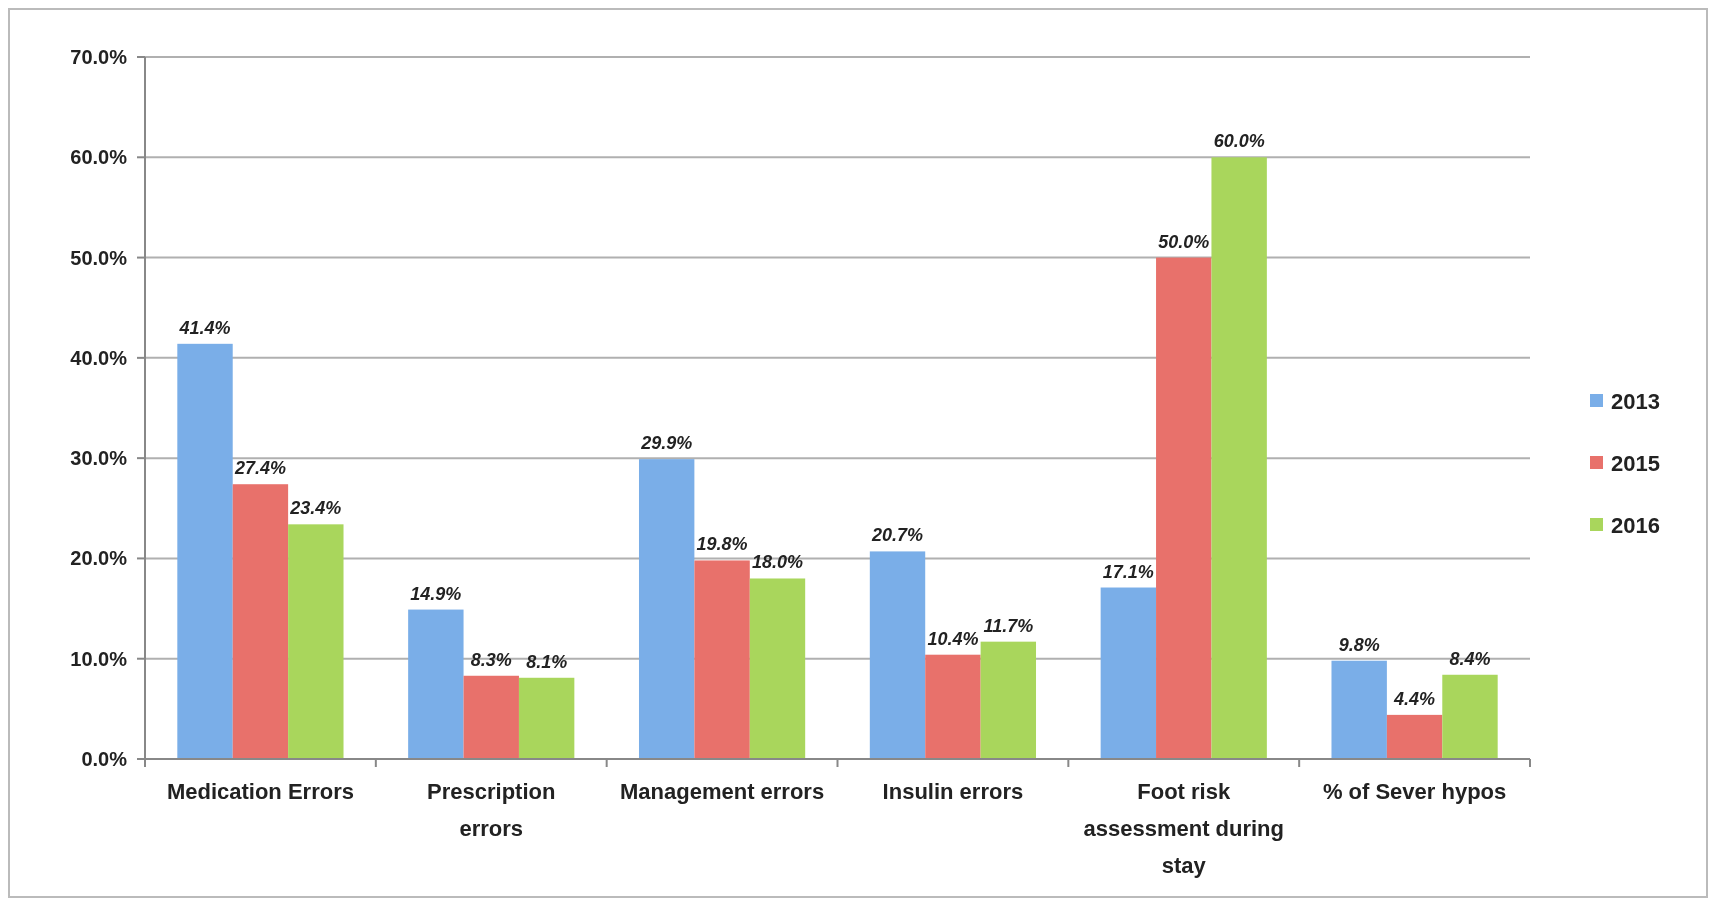 This screenshot has width=1717, height=900. Describe the element at coordinates (1635, 401) in the screenshot. I see `legend-label: 2013` at that location.